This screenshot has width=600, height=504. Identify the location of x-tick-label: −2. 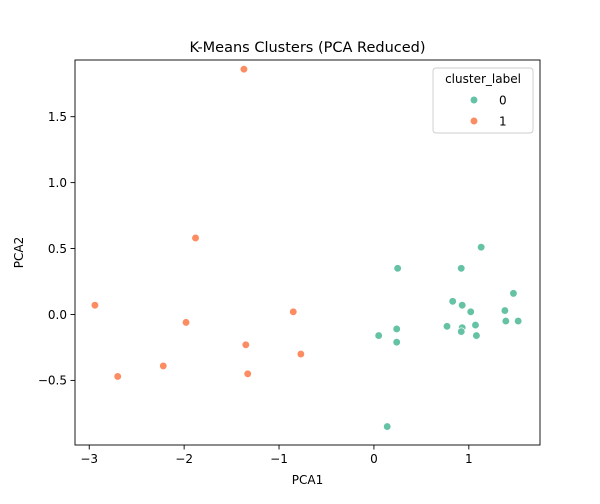
(184, 459).